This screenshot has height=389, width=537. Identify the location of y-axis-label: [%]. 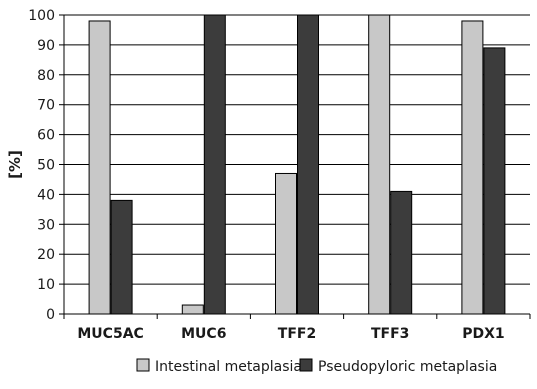
(15, 164).